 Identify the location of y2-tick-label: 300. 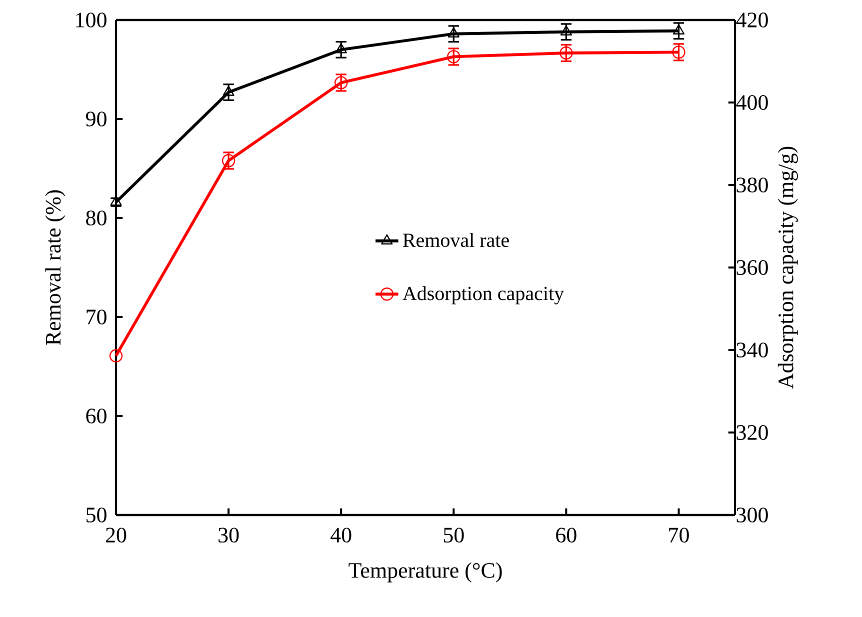
(752, 515).